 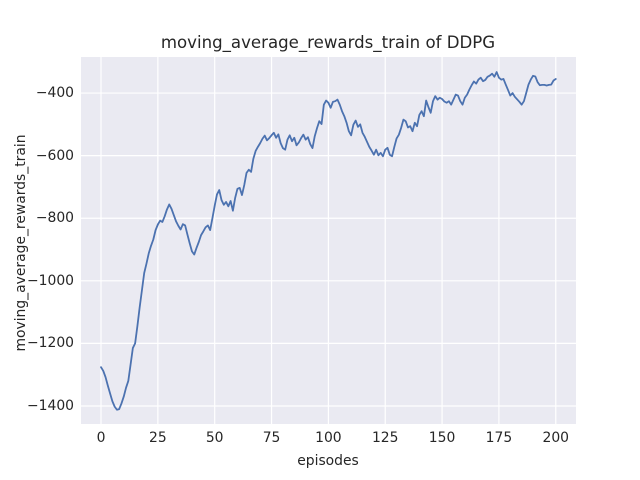 What do you see at coordinates (442, 438) in the screenshot?
I see `x-tick-label: 150` at bounding box center [442, 438].